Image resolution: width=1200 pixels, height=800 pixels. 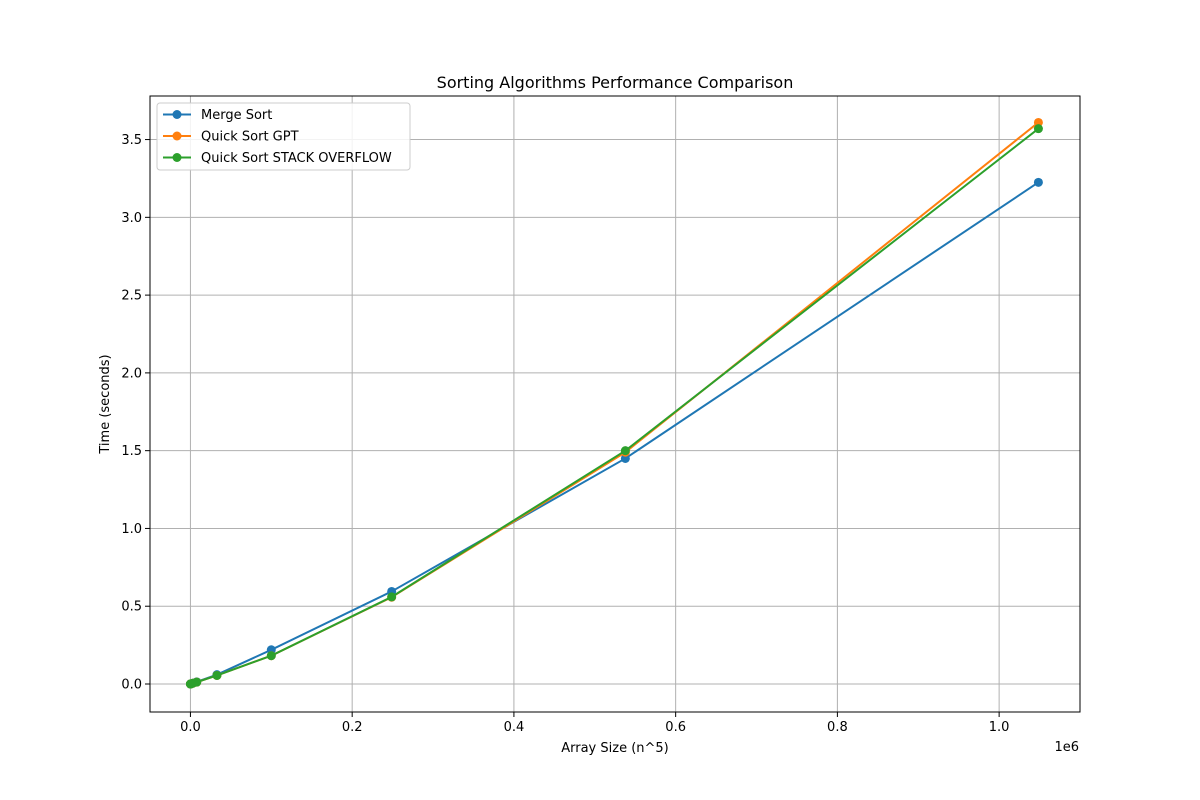 What do you see at coordinates (131, 296) in the screenshot?
I see `y-tick-label: 2.5` at bounding box center [131, 296].